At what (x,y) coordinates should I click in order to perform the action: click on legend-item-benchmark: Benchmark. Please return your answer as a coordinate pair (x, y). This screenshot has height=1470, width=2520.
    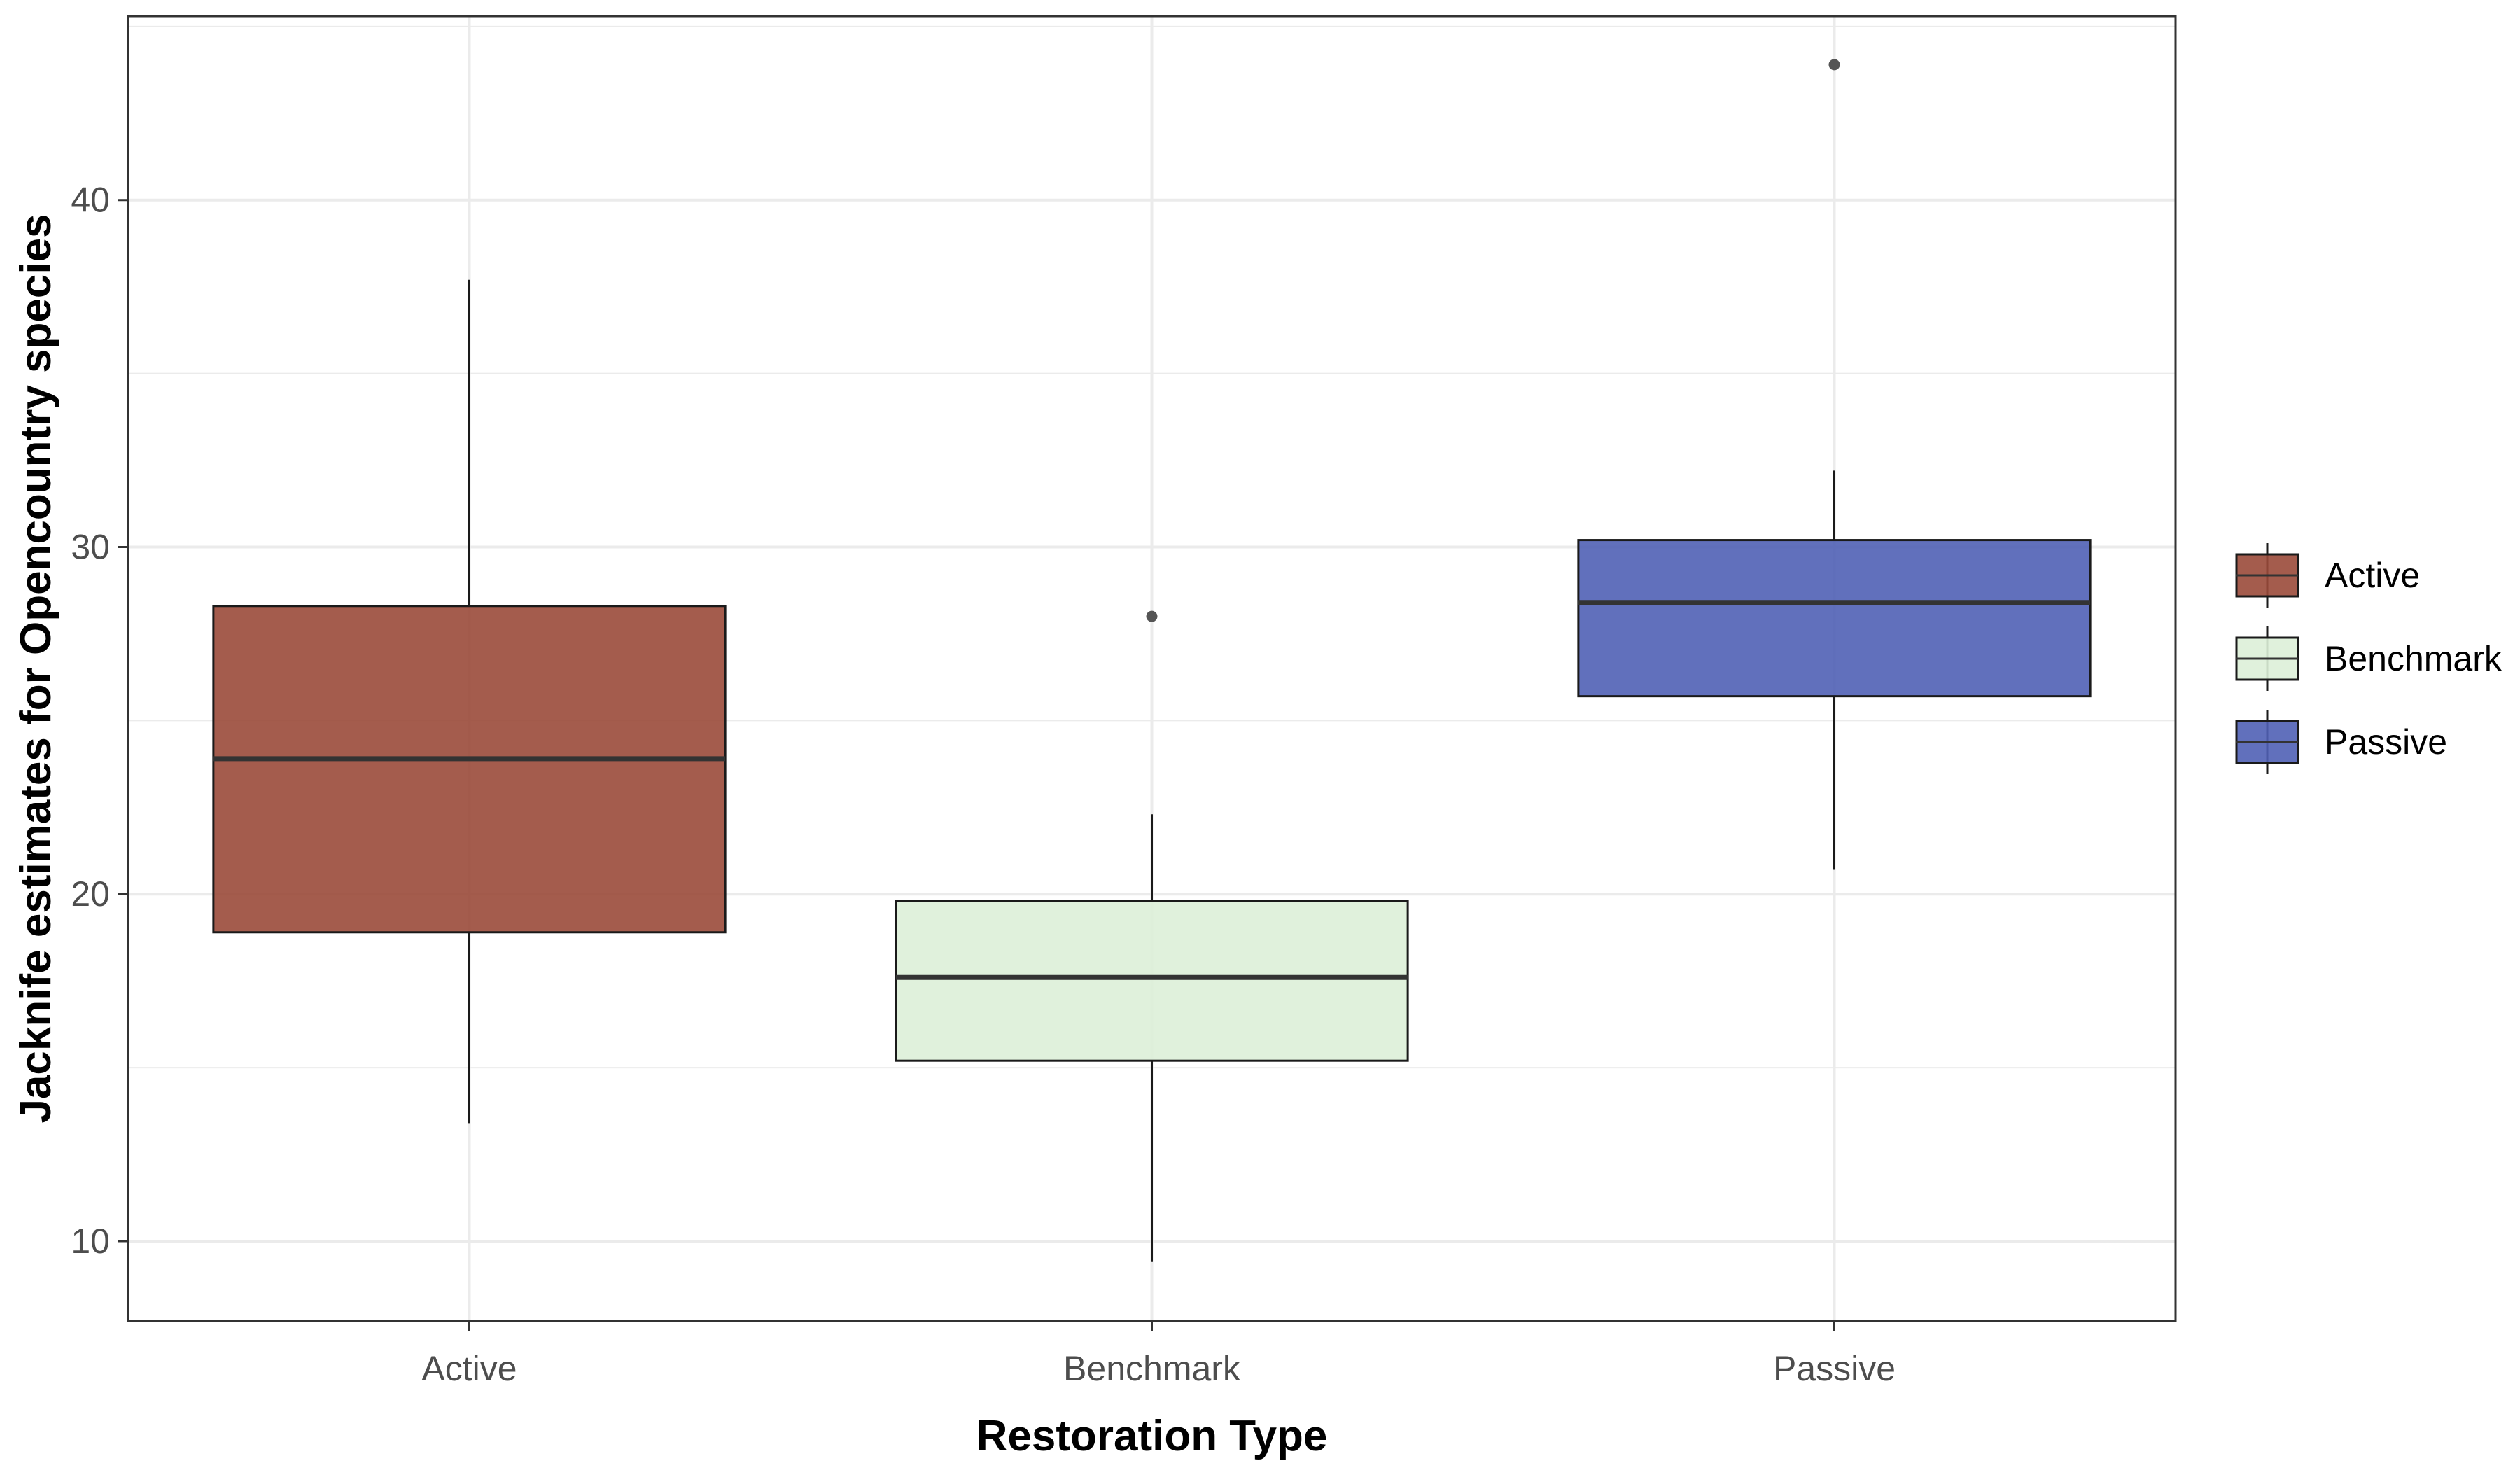
    Looking at the image, I should click on (2368, 658).